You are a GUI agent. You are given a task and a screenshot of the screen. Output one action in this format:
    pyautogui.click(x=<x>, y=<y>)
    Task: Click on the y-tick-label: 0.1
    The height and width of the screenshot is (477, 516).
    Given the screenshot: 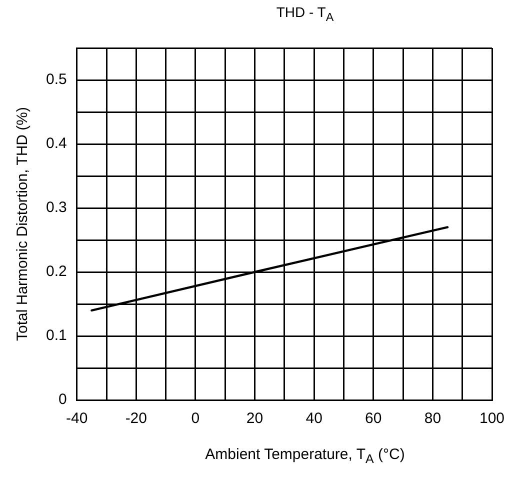 What is the action you would take?
    pyautogui.click(x=56, y=335)
    